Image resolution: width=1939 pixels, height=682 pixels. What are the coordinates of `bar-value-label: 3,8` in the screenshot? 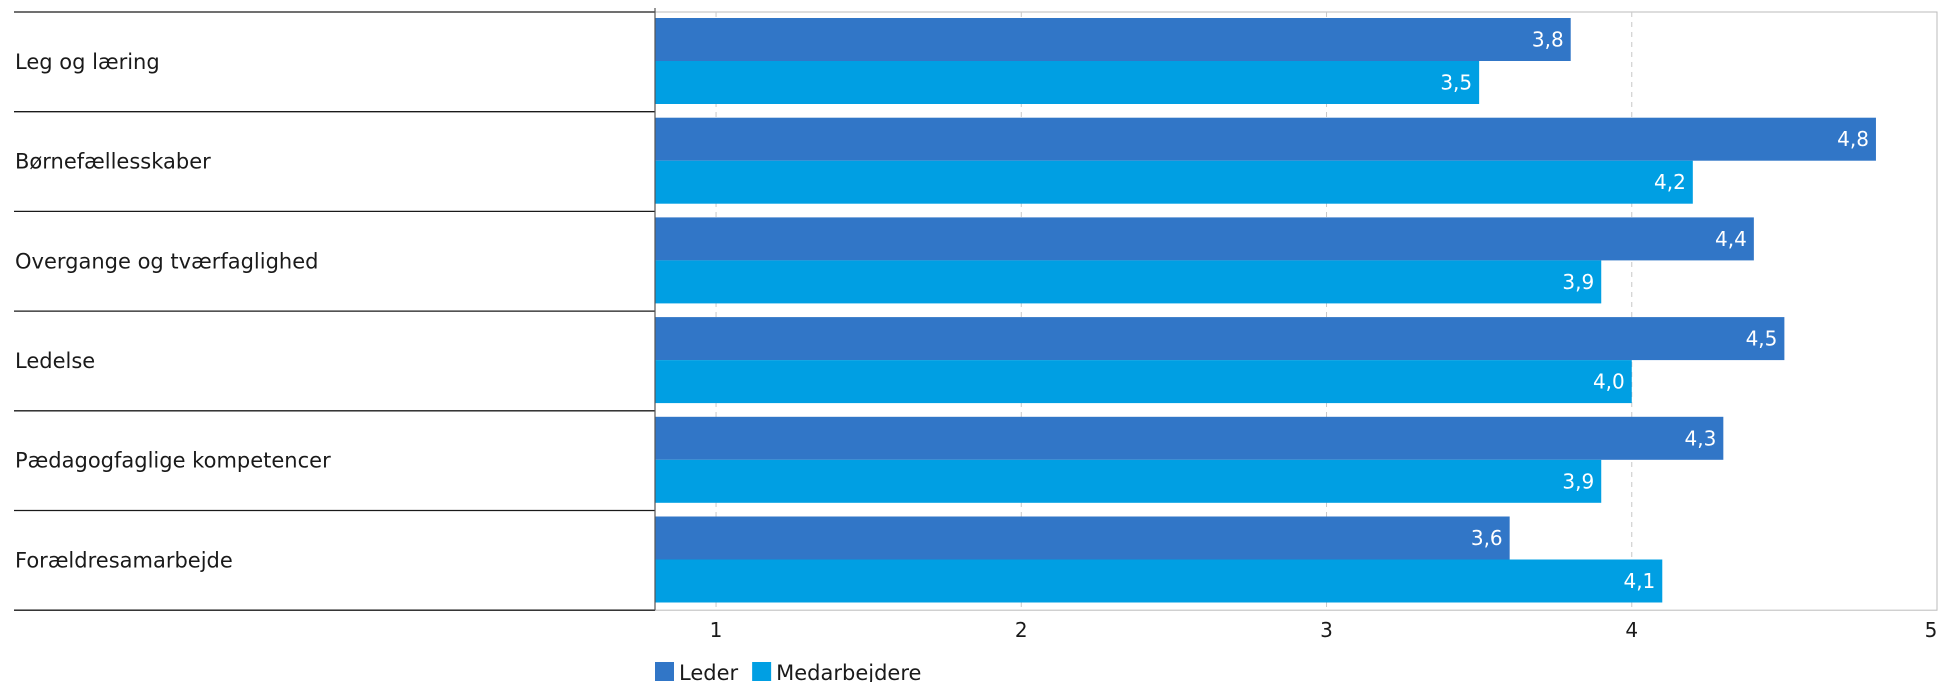 It's located at (1548, 40).